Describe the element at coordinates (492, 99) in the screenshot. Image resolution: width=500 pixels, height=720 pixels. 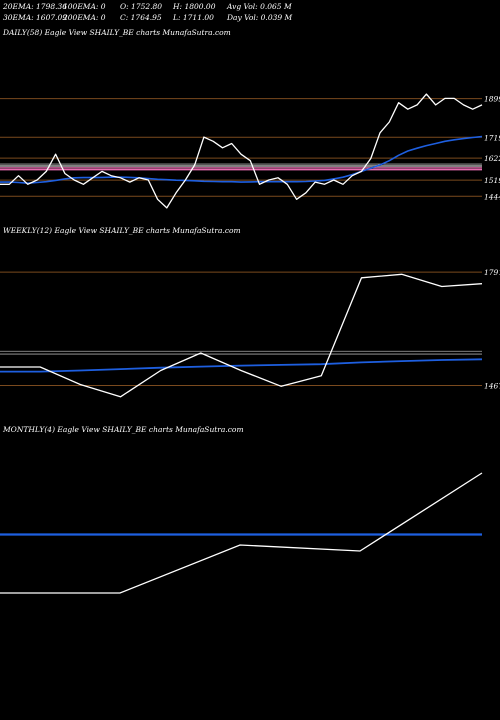
I see `daily-y-tick: 1899` at that location.